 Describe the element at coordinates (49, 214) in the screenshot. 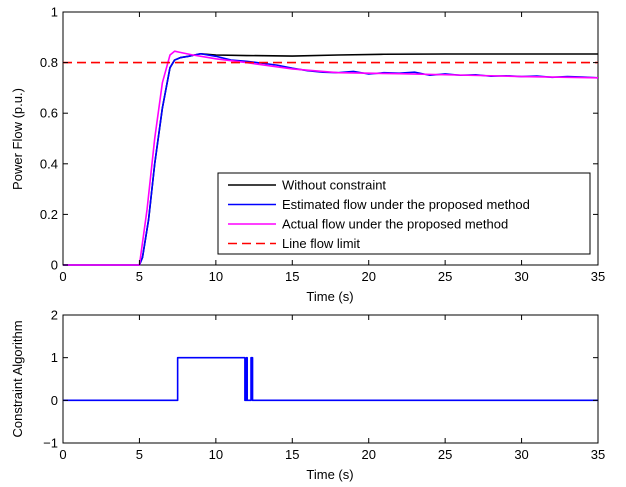

I see `power-flow-y-tick-label: 0.2` at that location.